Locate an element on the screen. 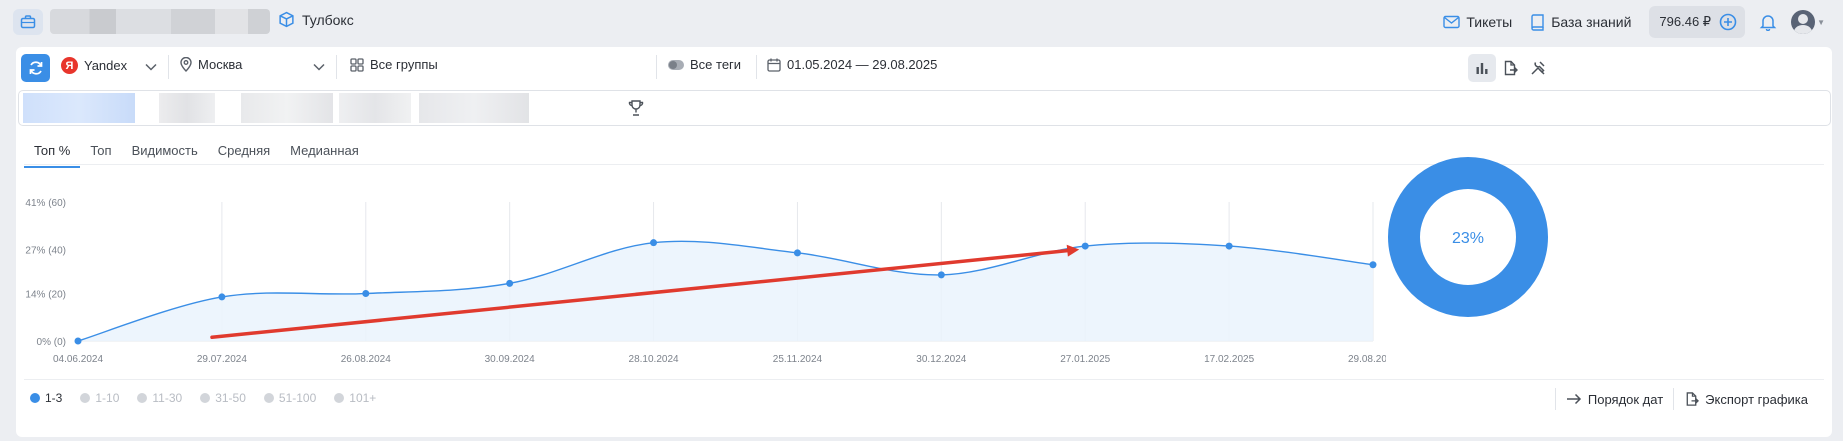 The height and width of the screenshot is (441, 1843). x-tick-label: 28.10.2024 is located at coordinates (654, 359).